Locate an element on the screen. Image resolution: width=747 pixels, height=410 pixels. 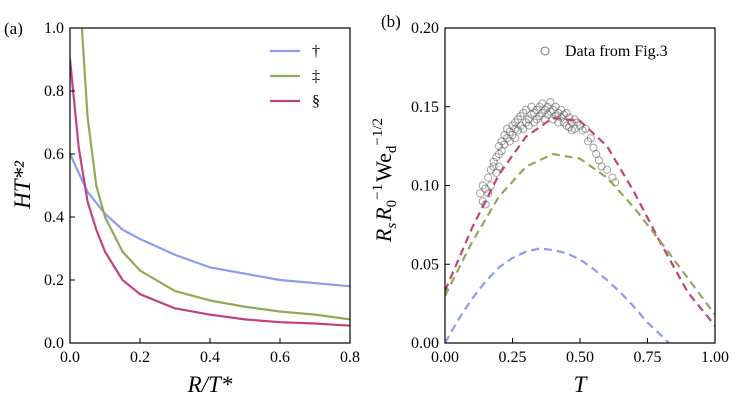
panel-a-y-ticks: 0.0 0.2 0.4 0.6 0.8 1.0 is located at coordinates (59, 186).